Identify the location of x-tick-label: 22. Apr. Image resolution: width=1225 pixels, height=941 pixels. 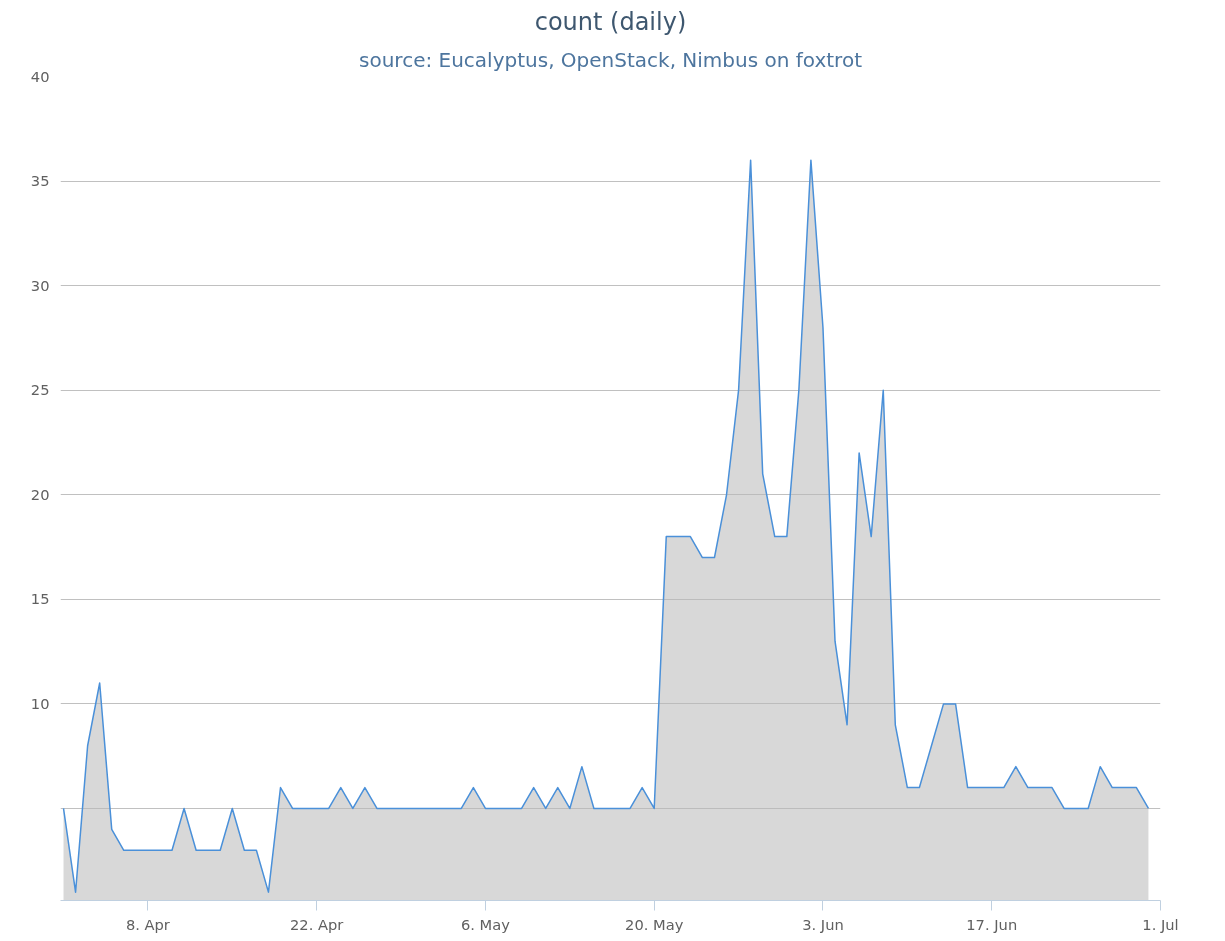
(317, 924).